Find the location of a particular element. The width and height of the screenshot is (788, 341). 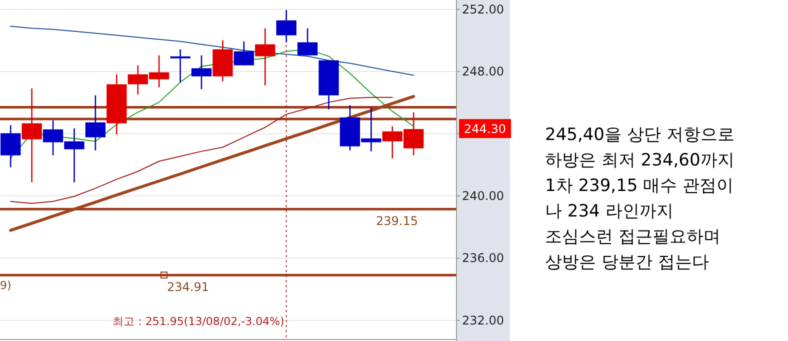

y-tick-label: 240.00 is located at coordinates (483, 195).